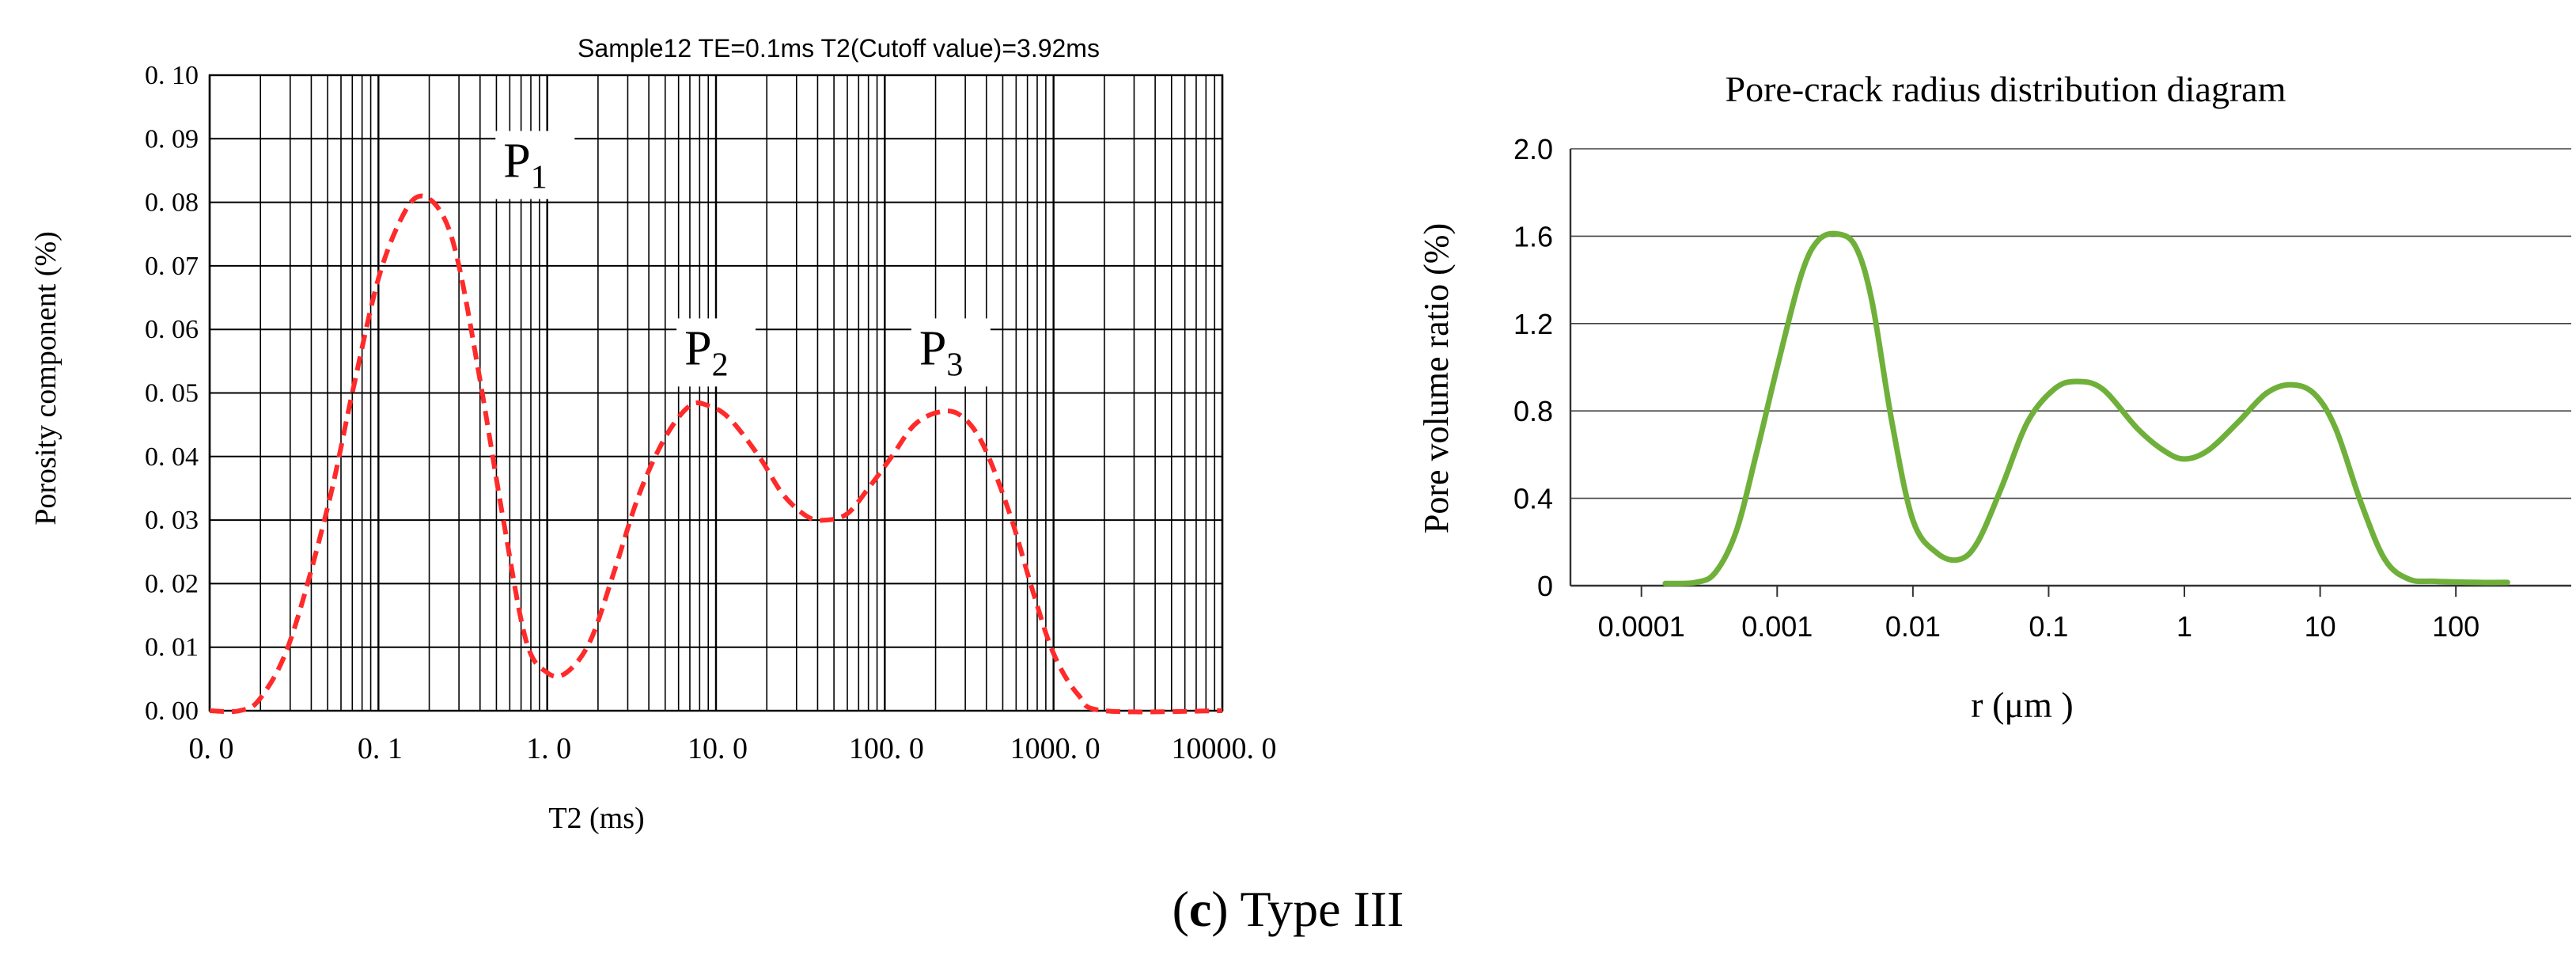 The image size is (2576, 964). I want to click on left-y-tick-label: 0. 06, so click(172, 329).